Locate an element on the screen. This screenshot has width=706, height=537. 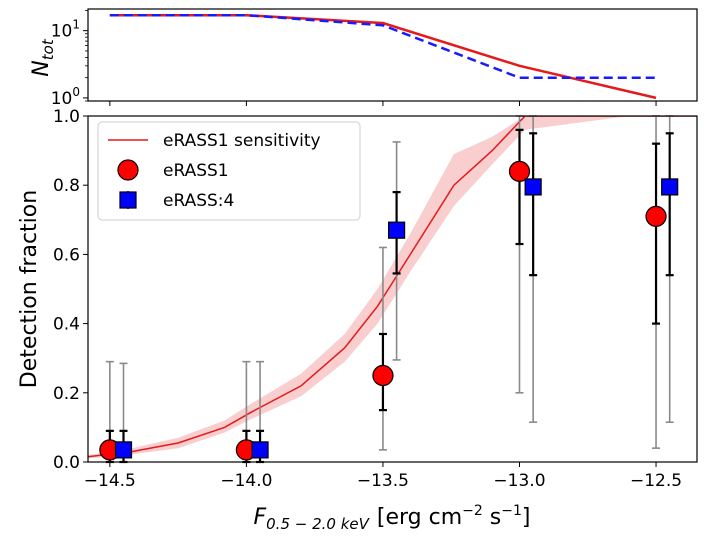
main-x-ticks: −14.5 −14.0 −13.5 −13.0 −12.5 is located at coordinates (383, 476).